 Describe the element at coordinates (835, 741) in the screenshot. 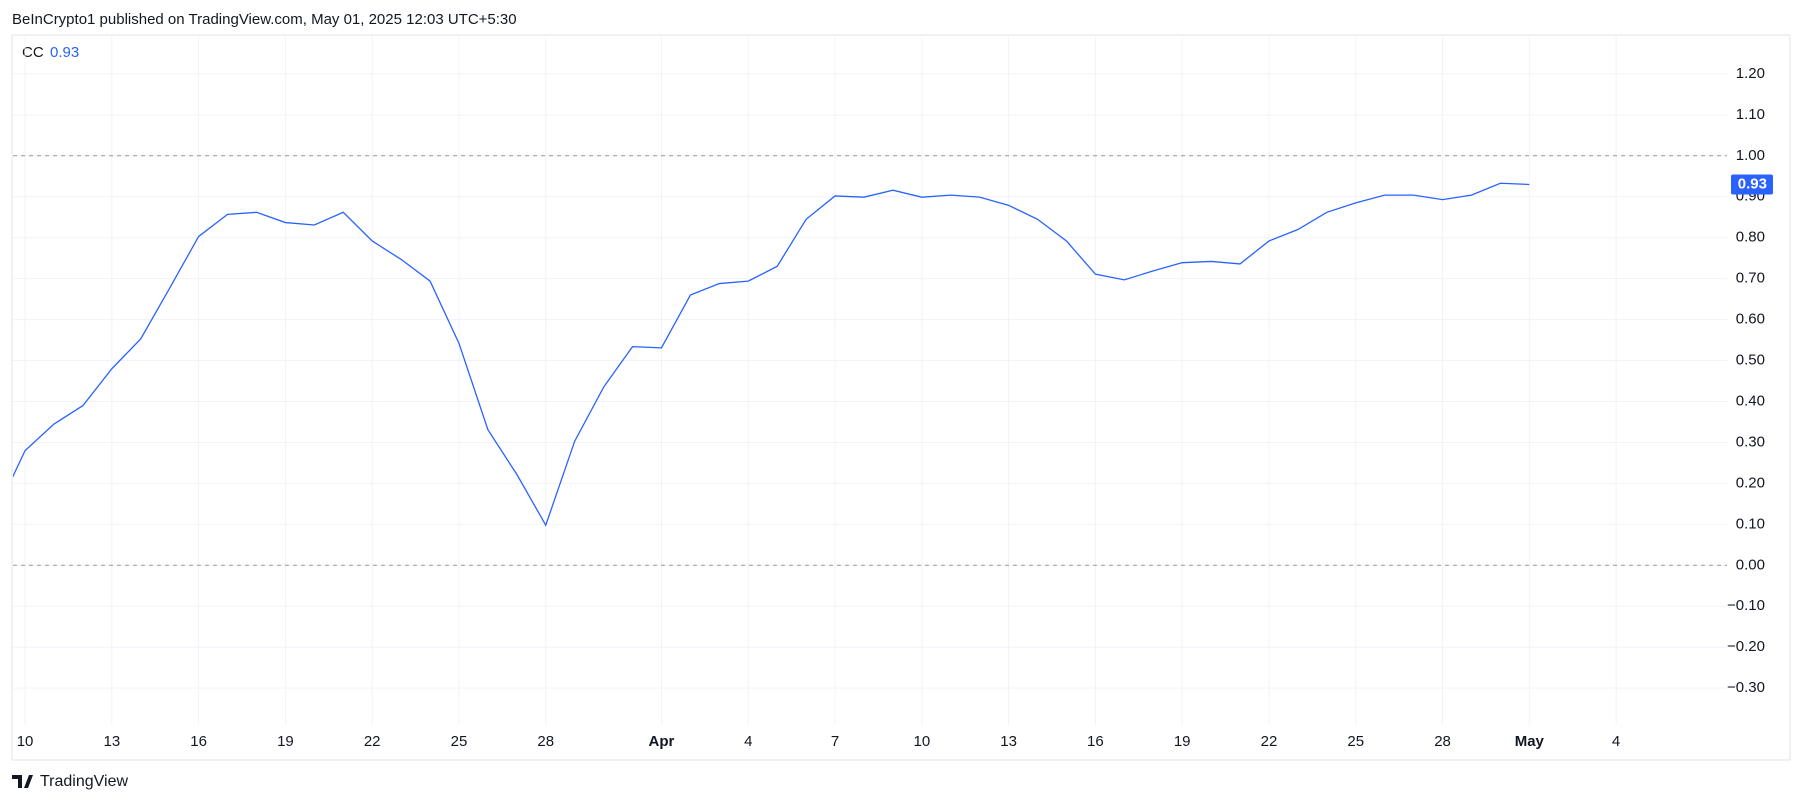

I see `x-tick-label: 7` at that location.